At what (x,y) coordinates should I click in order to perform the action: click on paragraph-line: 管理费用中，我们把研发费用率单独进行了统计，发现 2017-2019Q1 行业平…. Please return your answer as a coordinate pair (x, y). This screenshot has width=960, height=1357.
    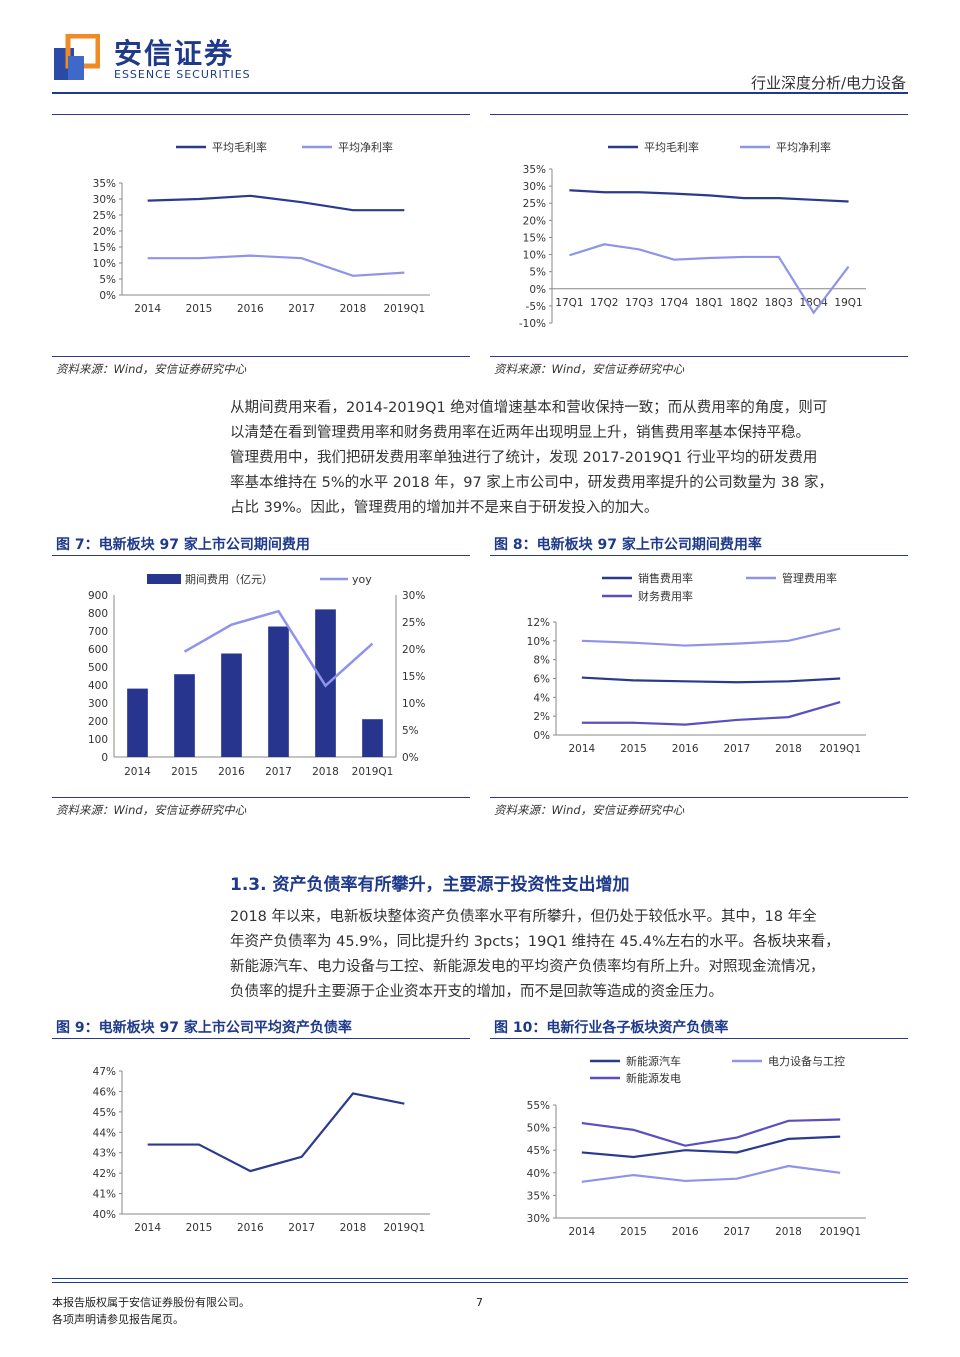
    Looking at the image, I should click on (524, 458).